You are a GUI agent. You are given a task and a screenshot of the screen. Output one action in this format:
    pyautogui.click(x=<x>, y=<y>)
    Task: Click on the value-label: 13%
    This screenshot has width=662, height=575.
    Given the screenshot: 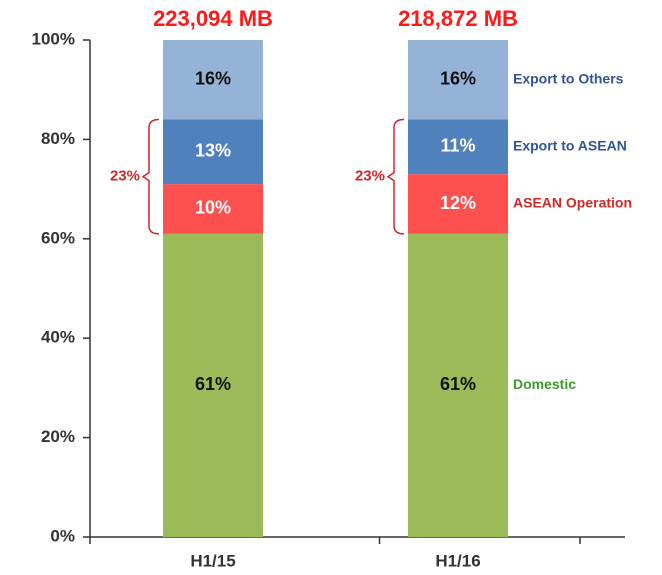 What is the action you would take?
    pyautogui.click(x=213, y=151)
    